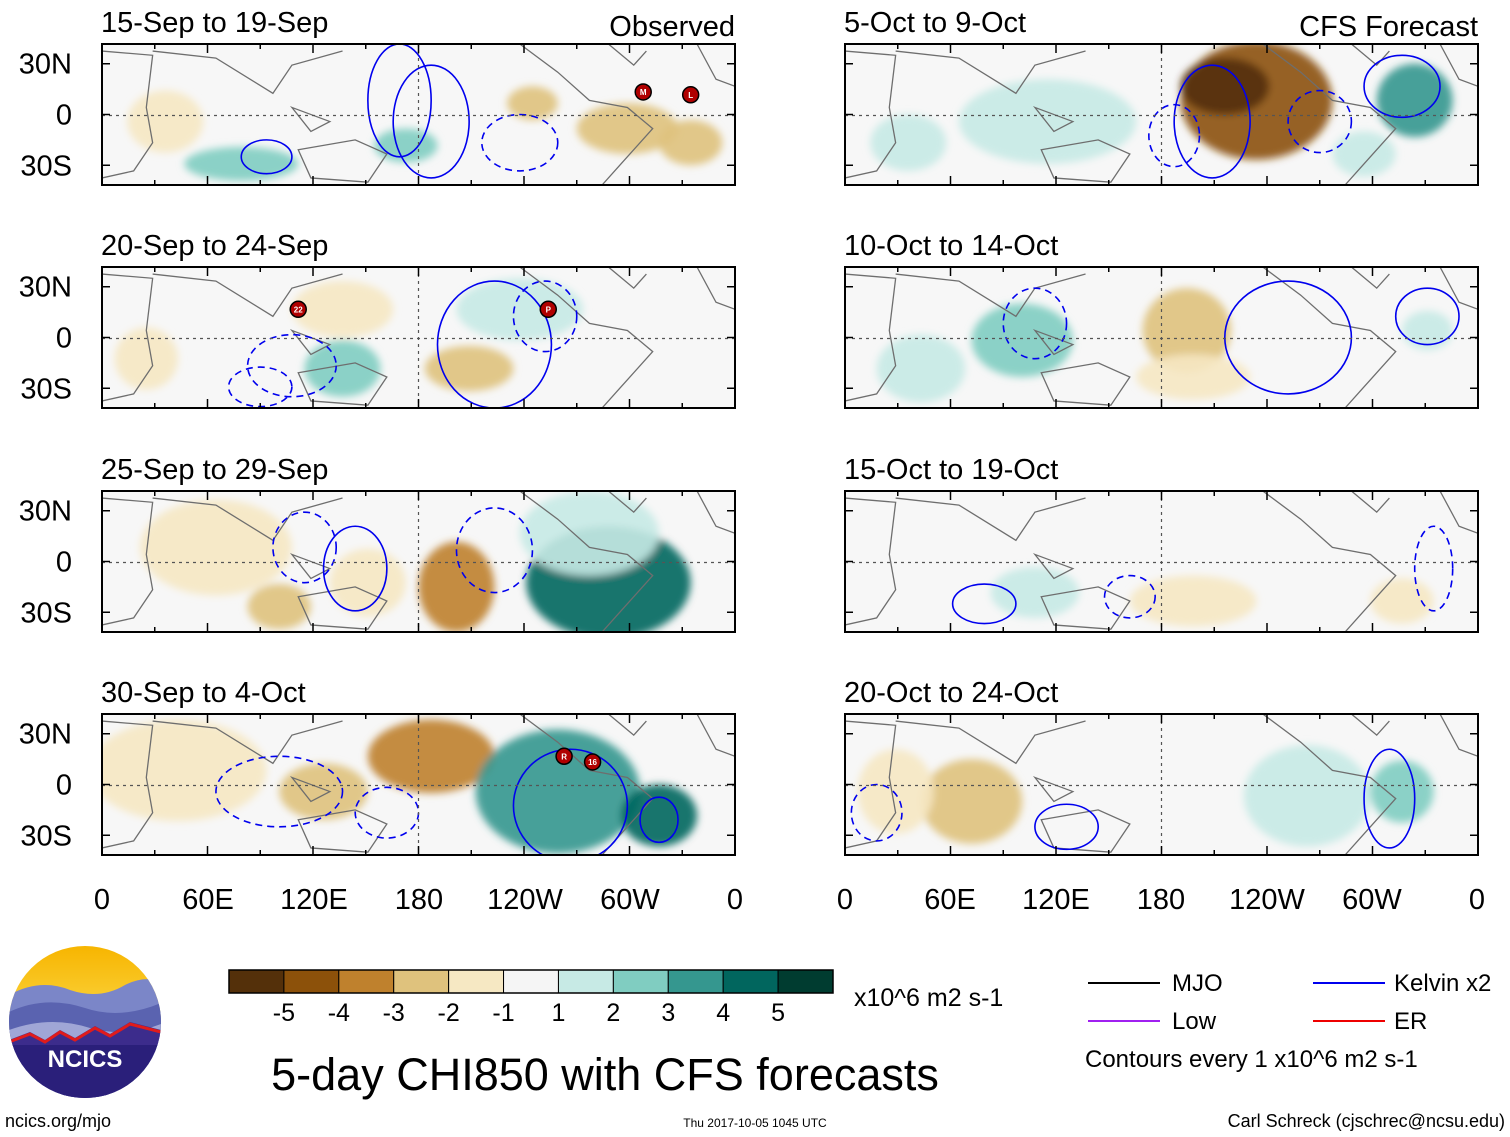 This screenshot has width=1510, height=1137. I want to click on units-label: x10^6 m2 s-1, so click(928, 998).